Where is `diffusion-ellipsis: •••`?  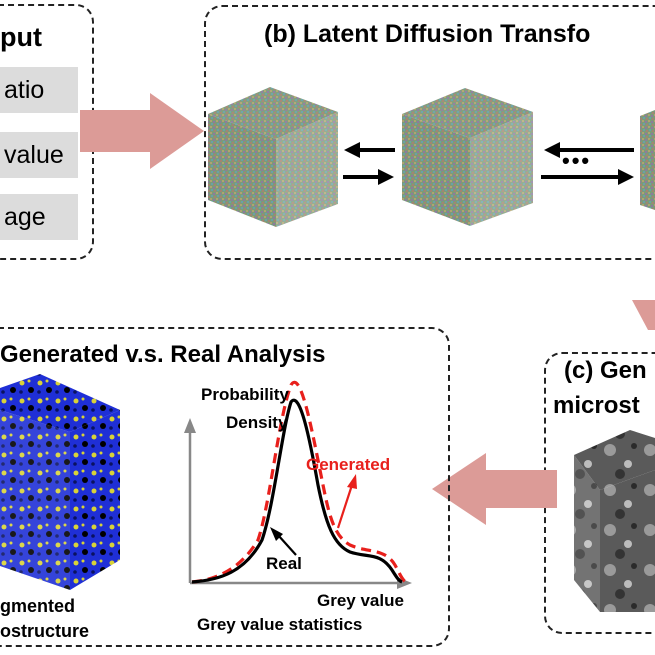 diffusion-ellipsis: ••• is located at coordinates (577, 160).